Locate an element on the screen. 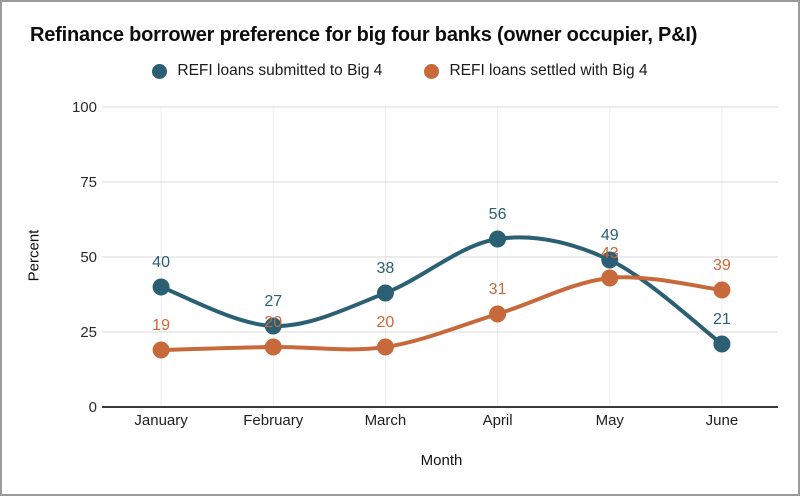  data-point-label: 39 is located at coordinates (722, 265).